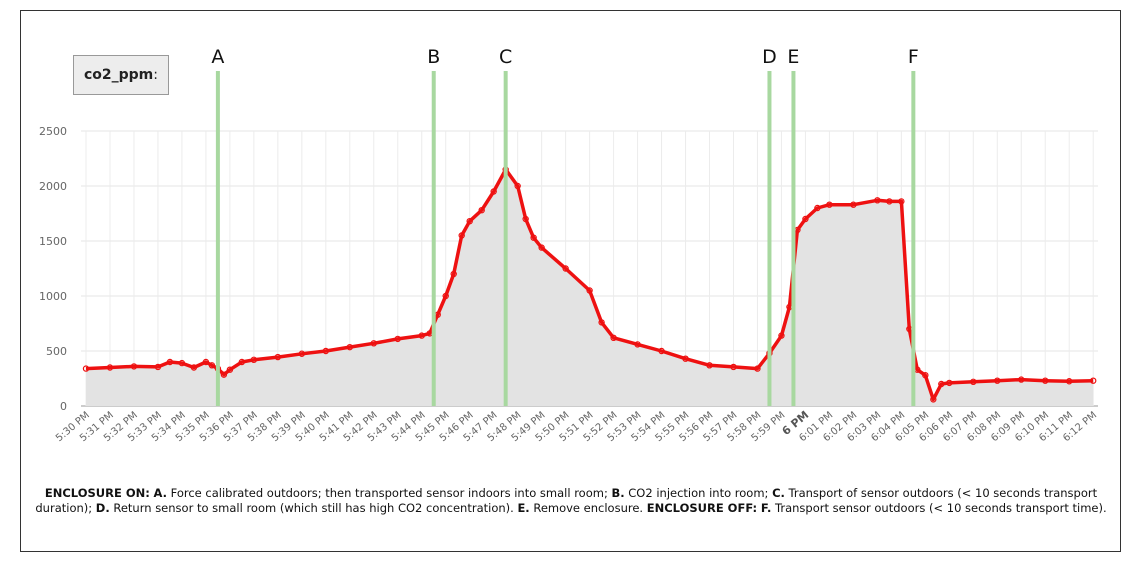 The width and height of the screenshot is (1145, 563). Describe the element at coordinates (102, 508) in the screenshot. I see `caption-d-key: D.` at that location.